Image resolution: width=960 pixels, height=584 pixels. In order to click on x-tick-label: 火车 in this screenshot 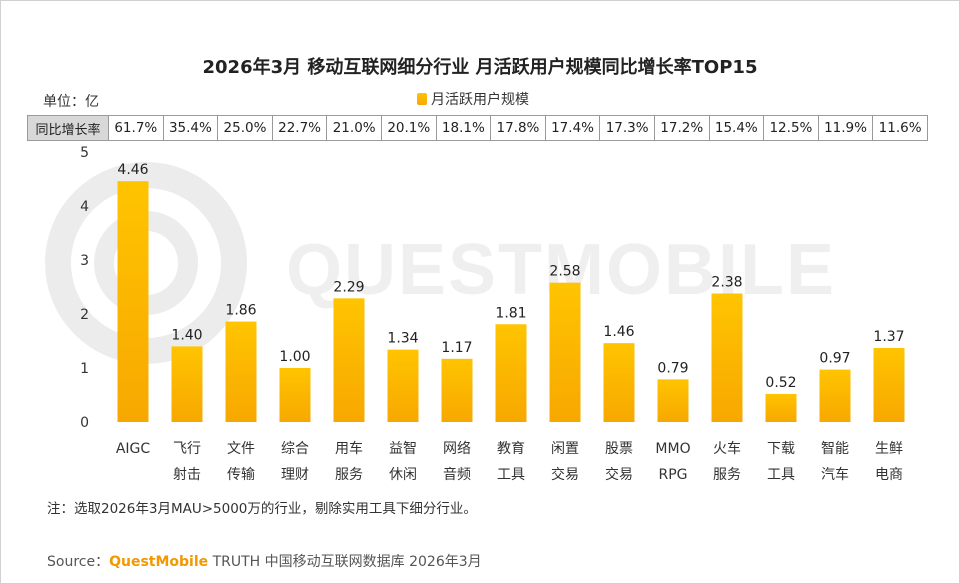, I will do `click(727, 448)`.